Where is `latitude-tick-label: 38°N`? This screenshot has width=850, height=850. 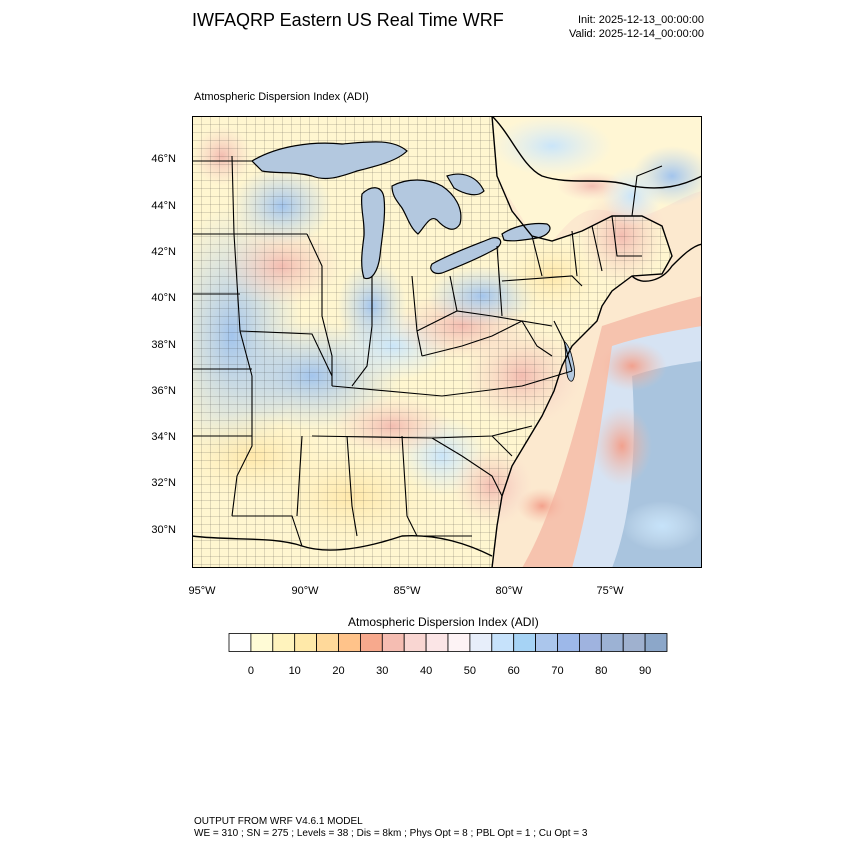 latitude-tick-label: 38°N is located at coordinates (163, 345).